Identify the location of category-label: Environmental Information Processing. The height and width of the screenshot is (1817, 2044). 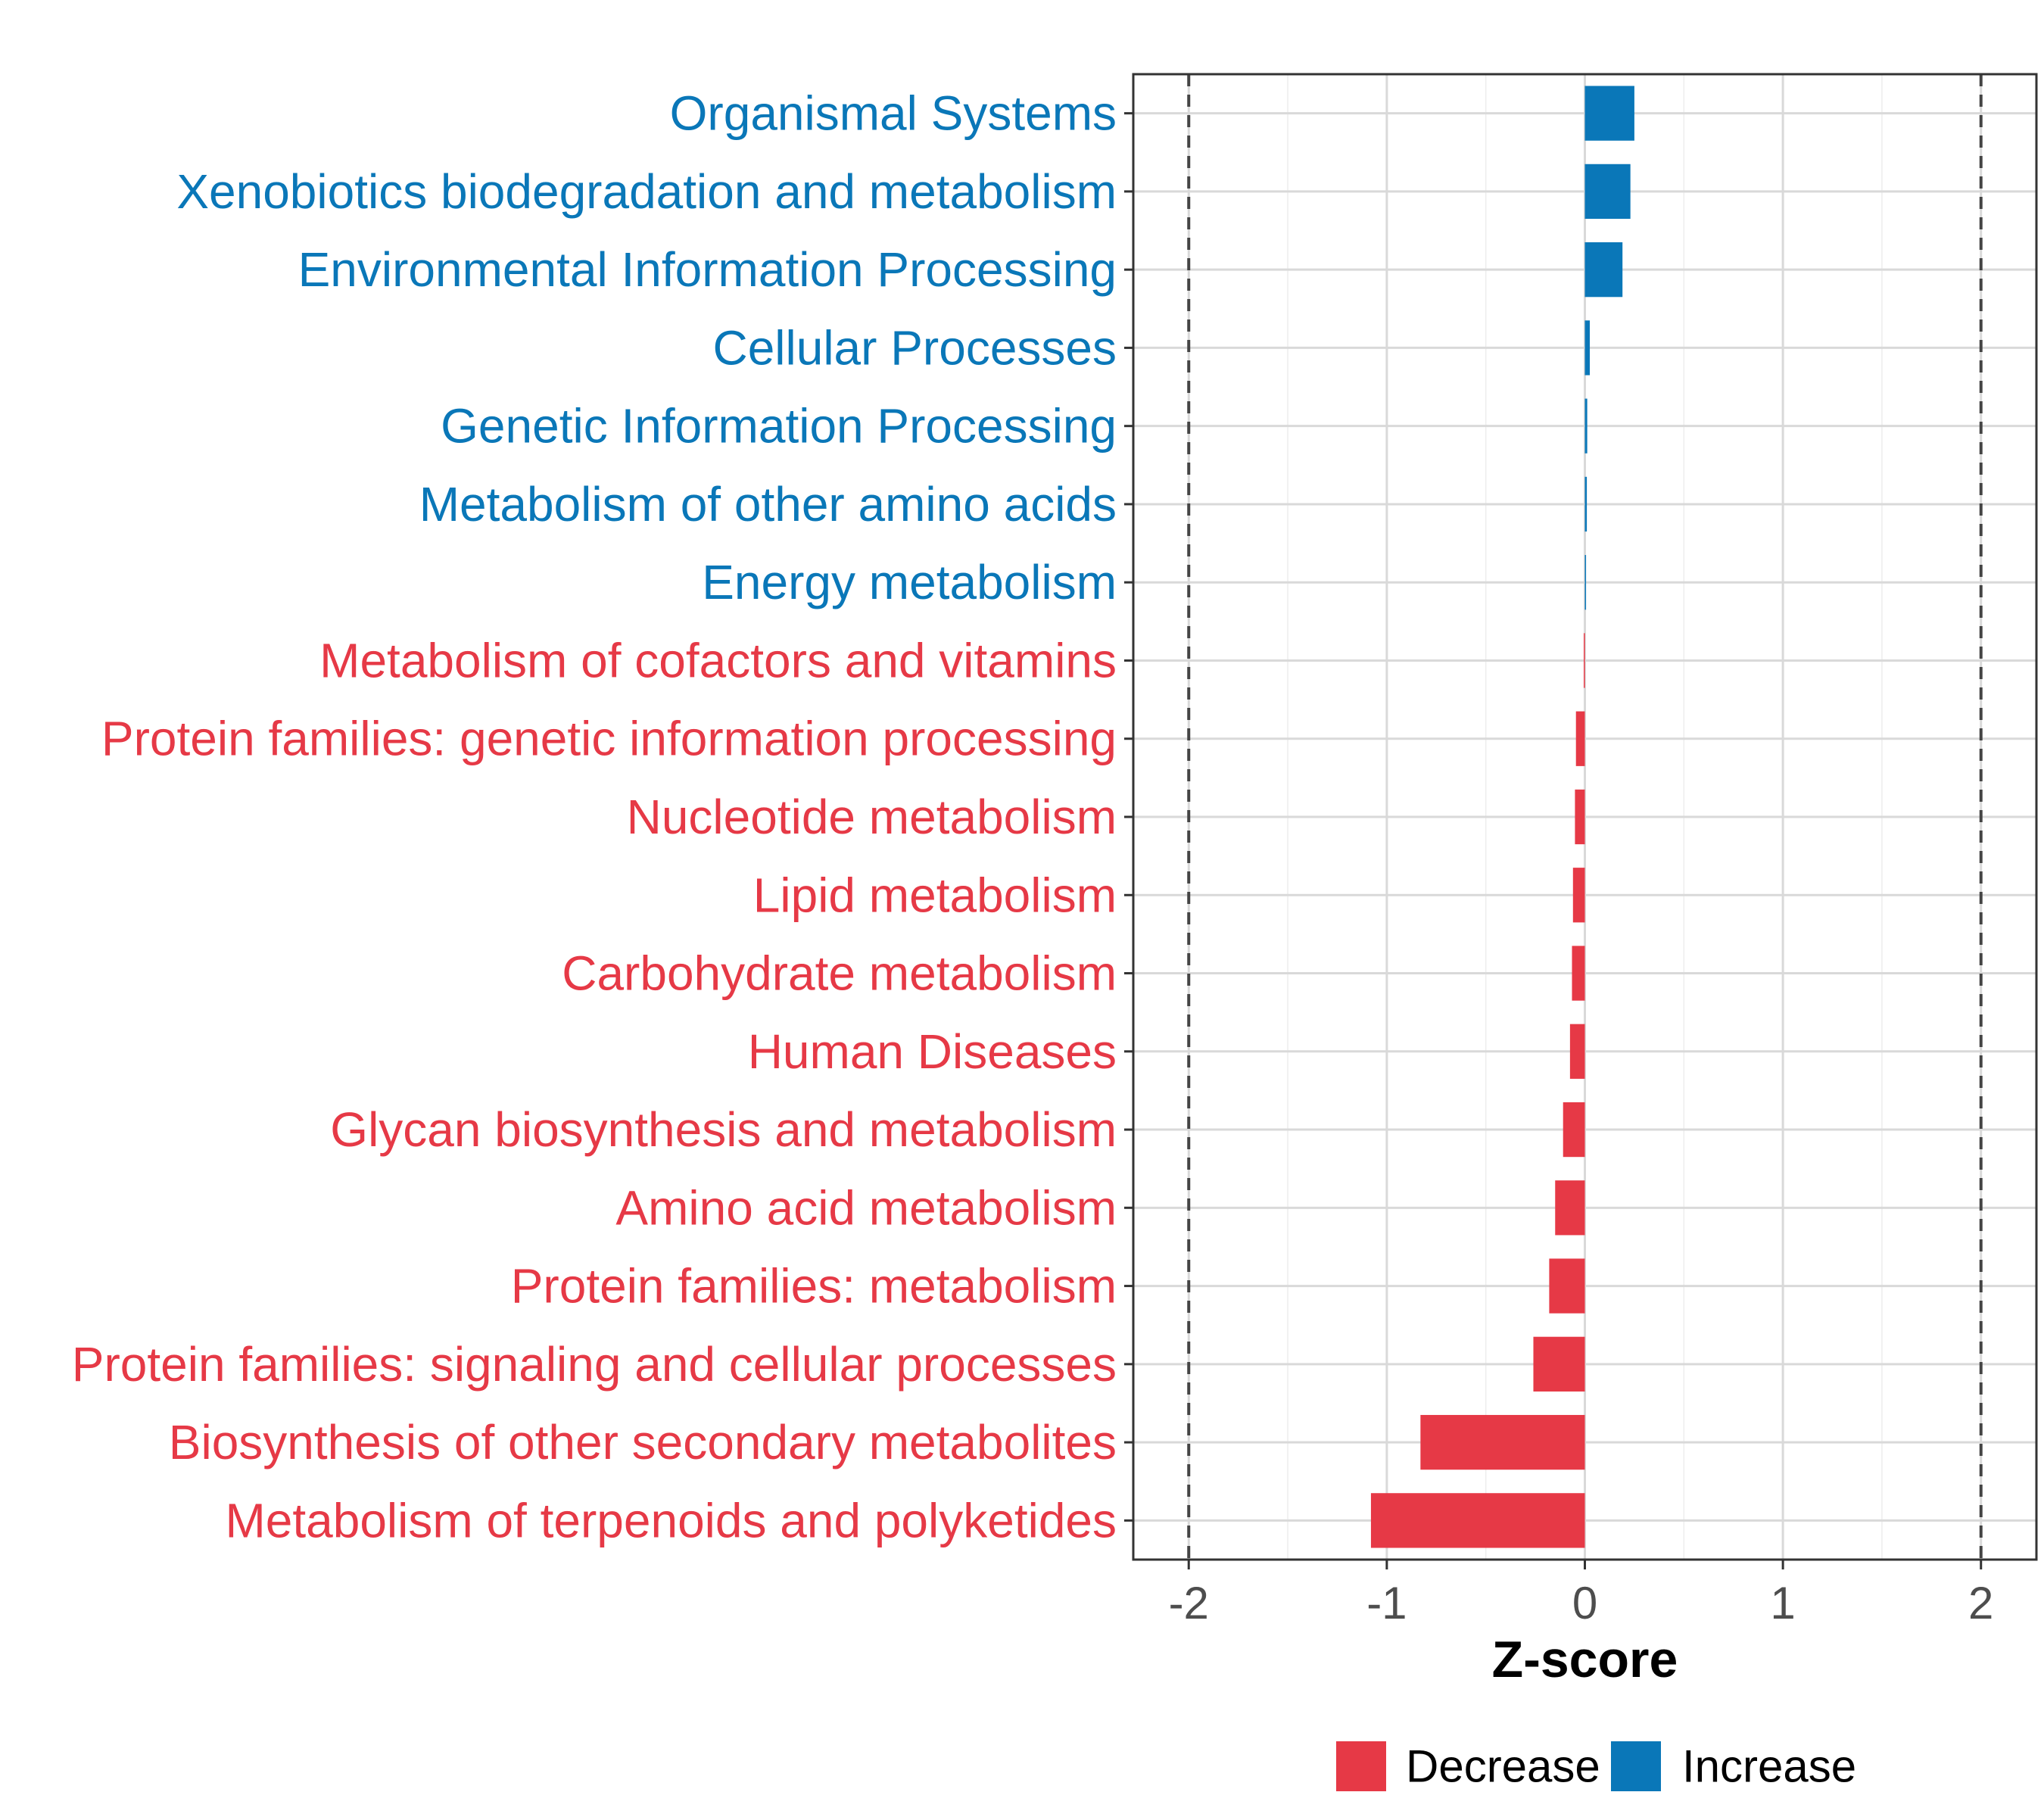
(707, 269).